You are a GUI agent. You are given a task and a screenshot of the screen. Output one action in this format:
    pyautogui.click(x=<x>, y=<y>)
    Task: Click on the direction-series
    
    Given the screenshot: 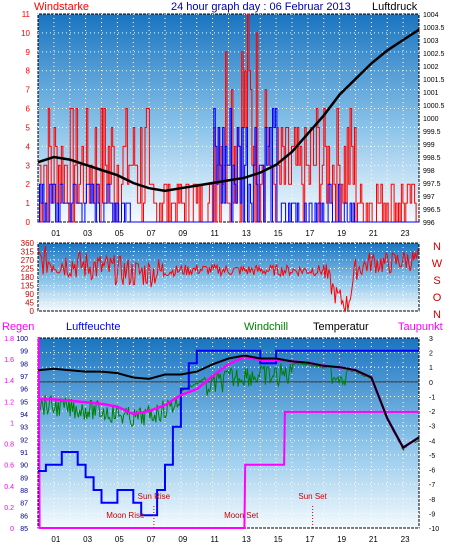 What is the action you would take?
    pyautogui.click(x=228, y=279)
    